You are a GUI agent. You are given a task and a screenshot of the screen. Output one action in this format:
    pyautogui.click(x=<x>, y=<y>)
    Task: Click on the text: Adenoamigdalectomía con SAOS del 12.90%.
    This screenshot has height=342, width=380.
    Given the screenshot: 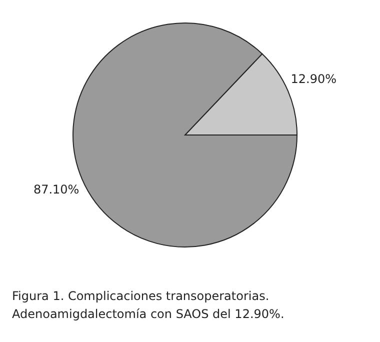 What is the action you would take?
    pyautogui.click(x=148, y=314)
    